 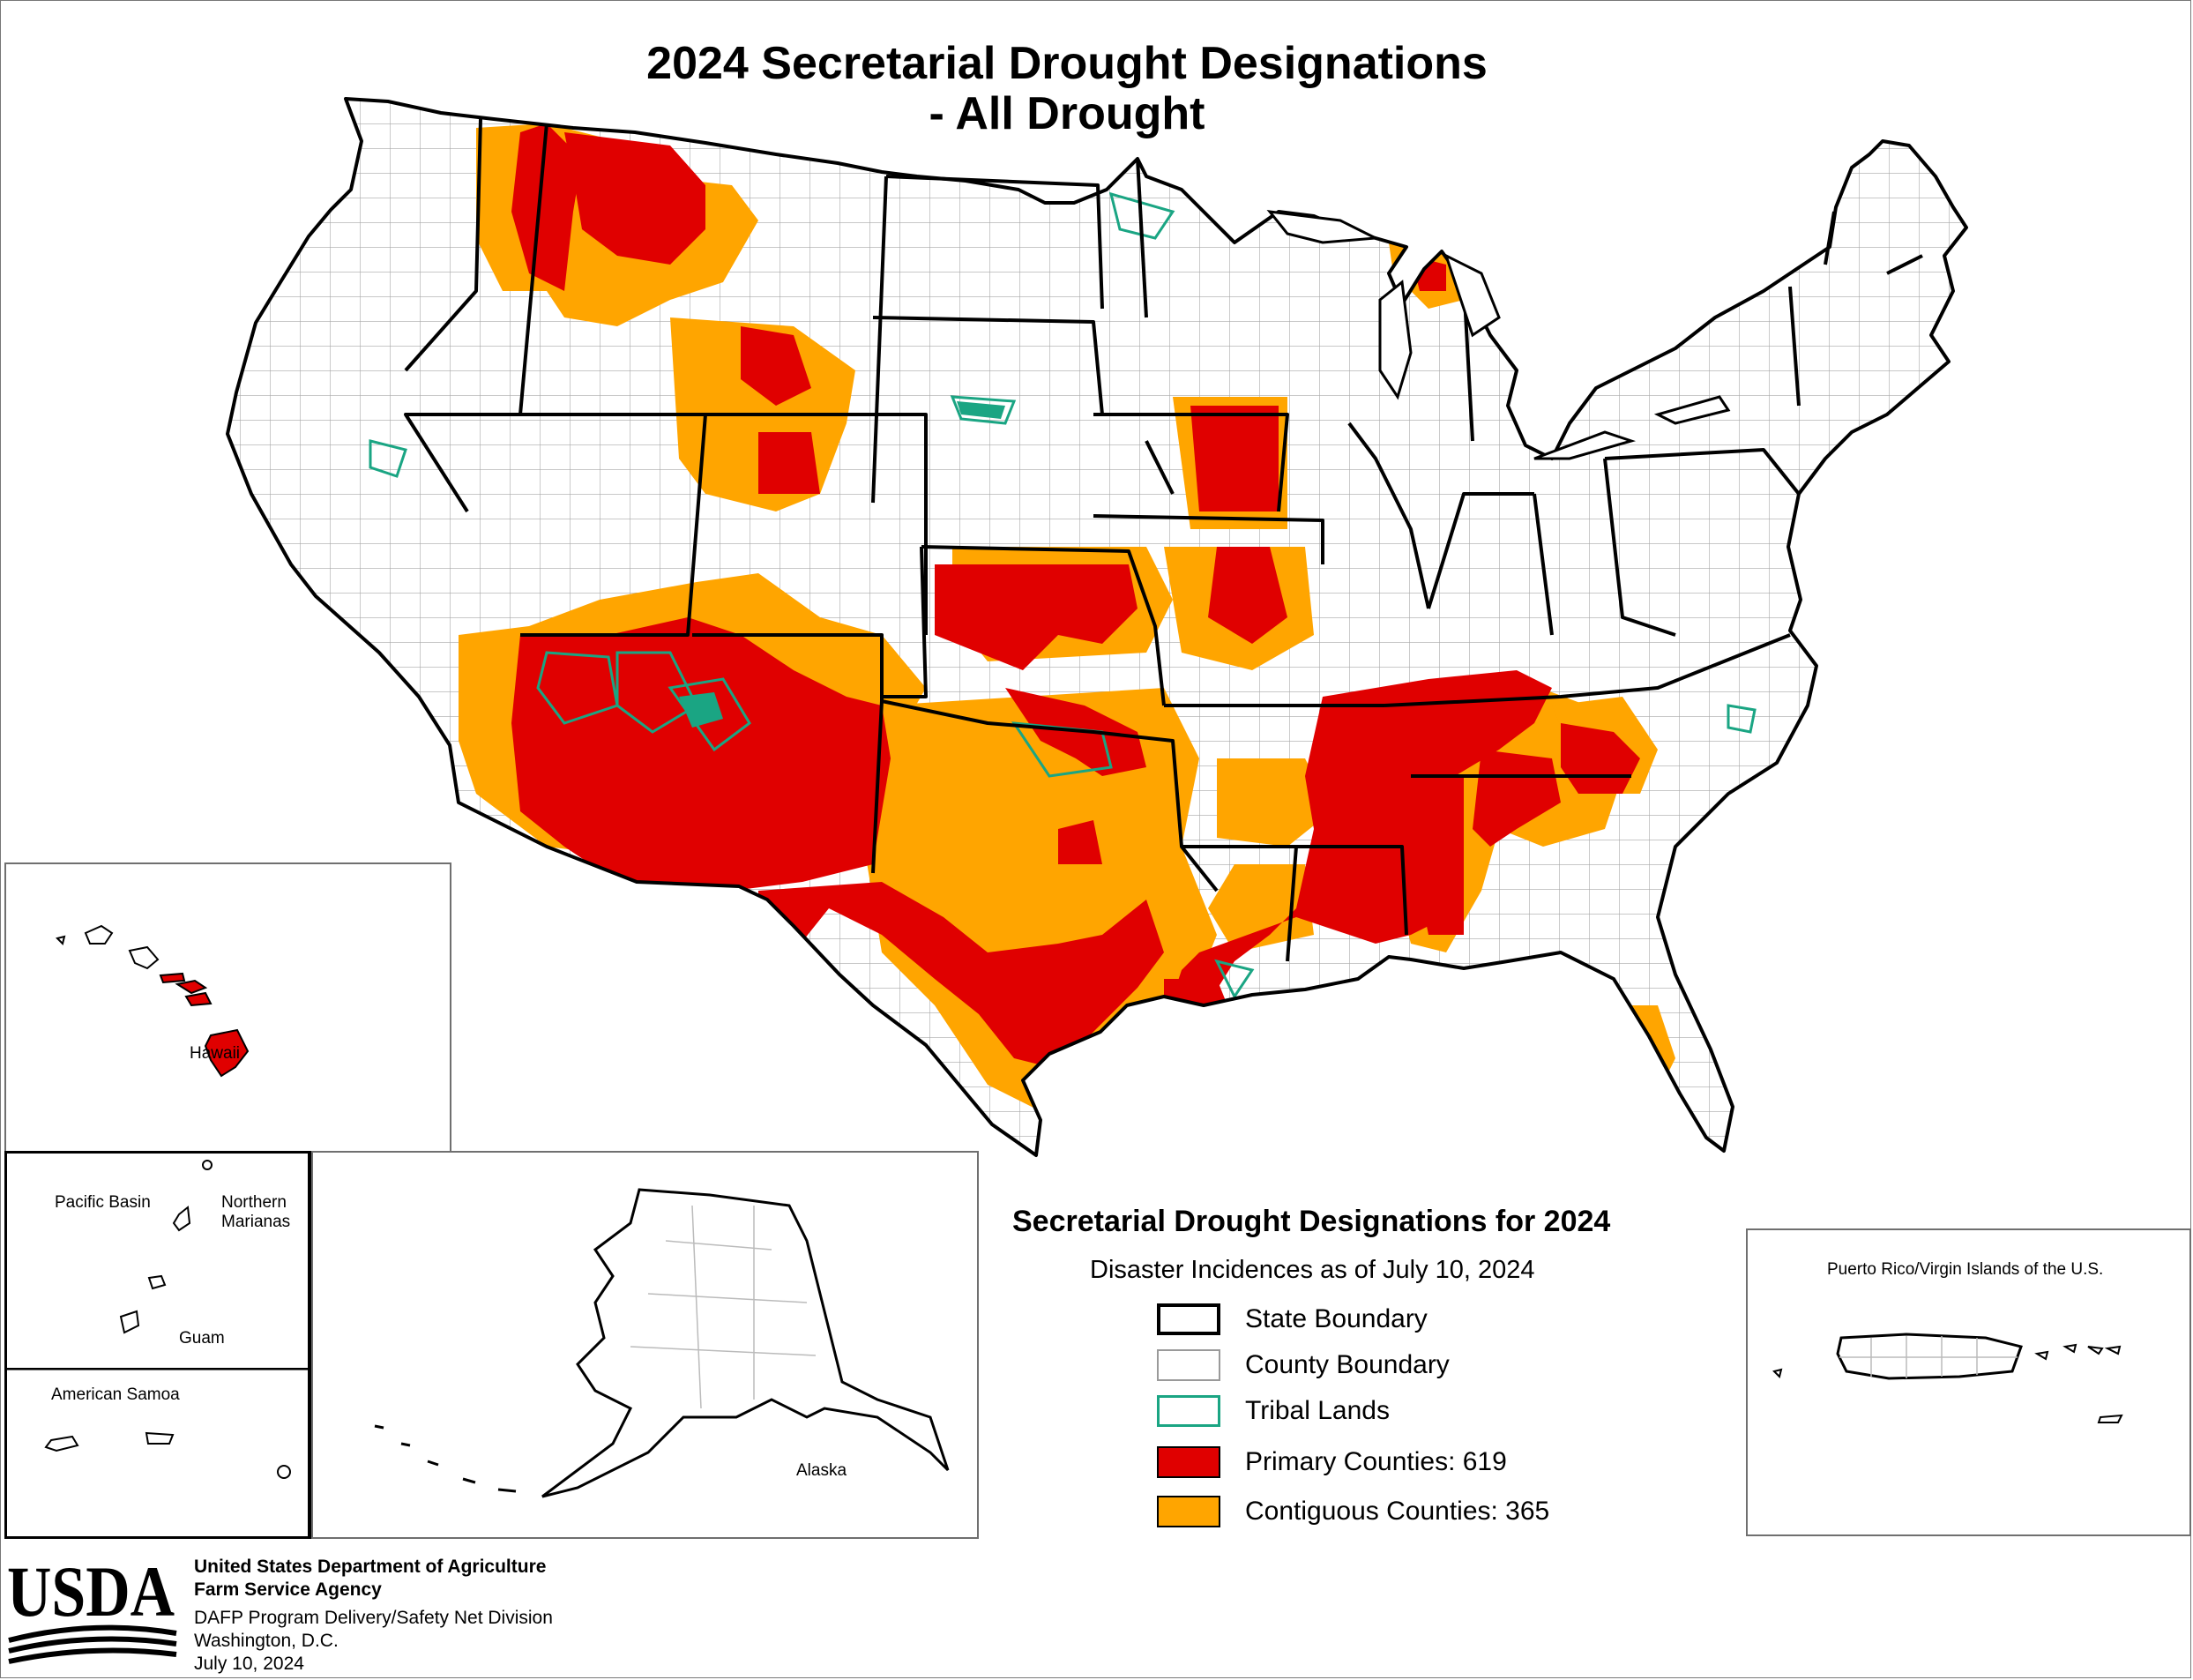 I want to click on tribal-lands-filled, so click(x=842, y=564).